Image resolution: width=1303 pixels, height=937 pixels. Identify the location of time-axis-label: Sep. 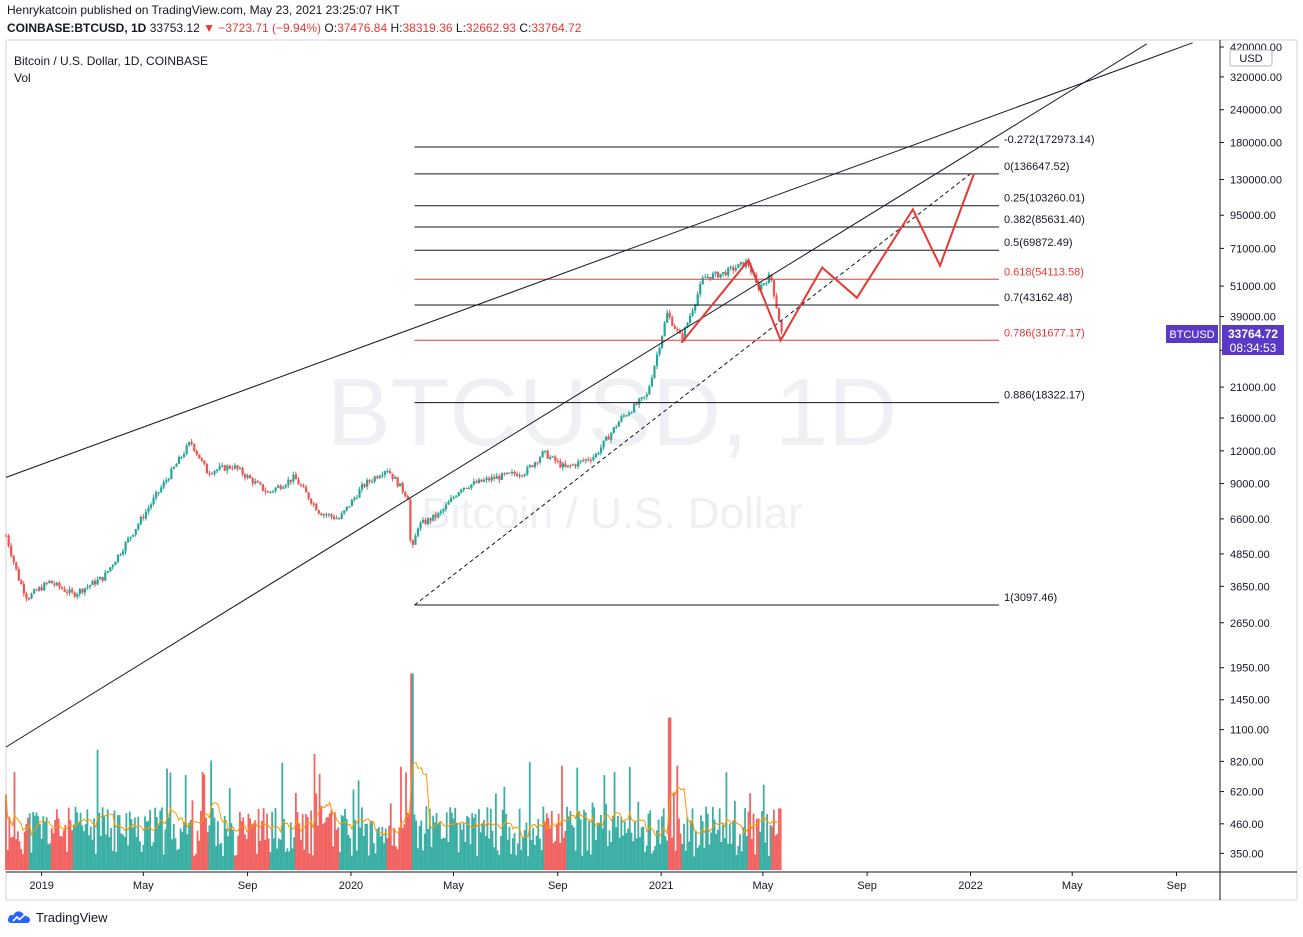
(1177, 886).